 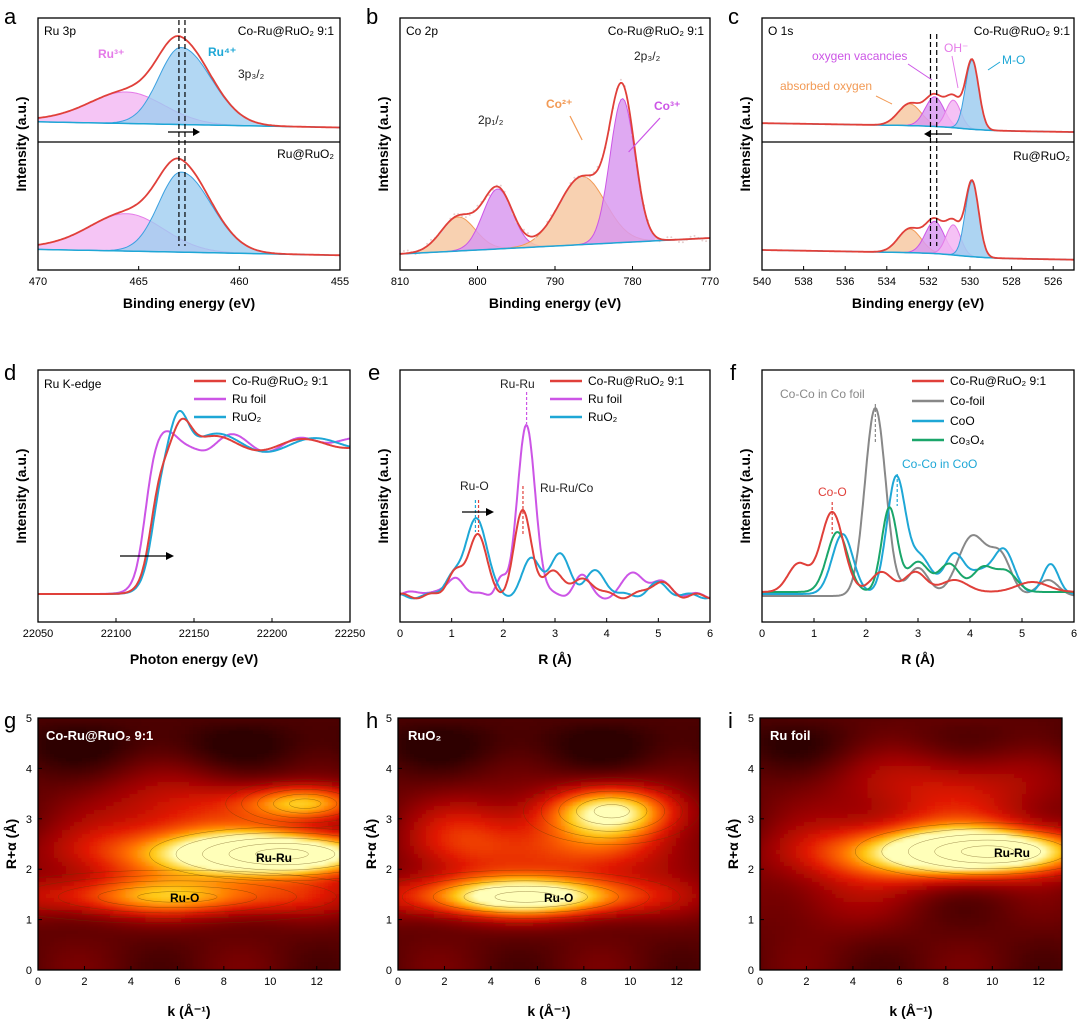 I want to click on f-tick-label-5: 5, so click(x=1022, y=634).